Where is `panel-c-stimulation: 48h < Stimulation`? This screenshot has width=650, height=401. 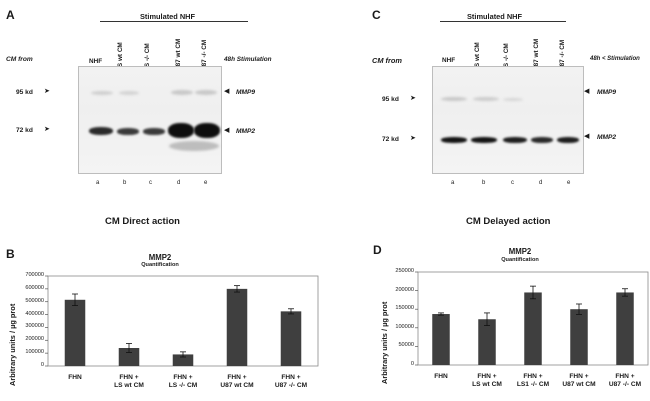
panel-c-stimulation: 48h < Stimulation is located at coordinates (615, 59).